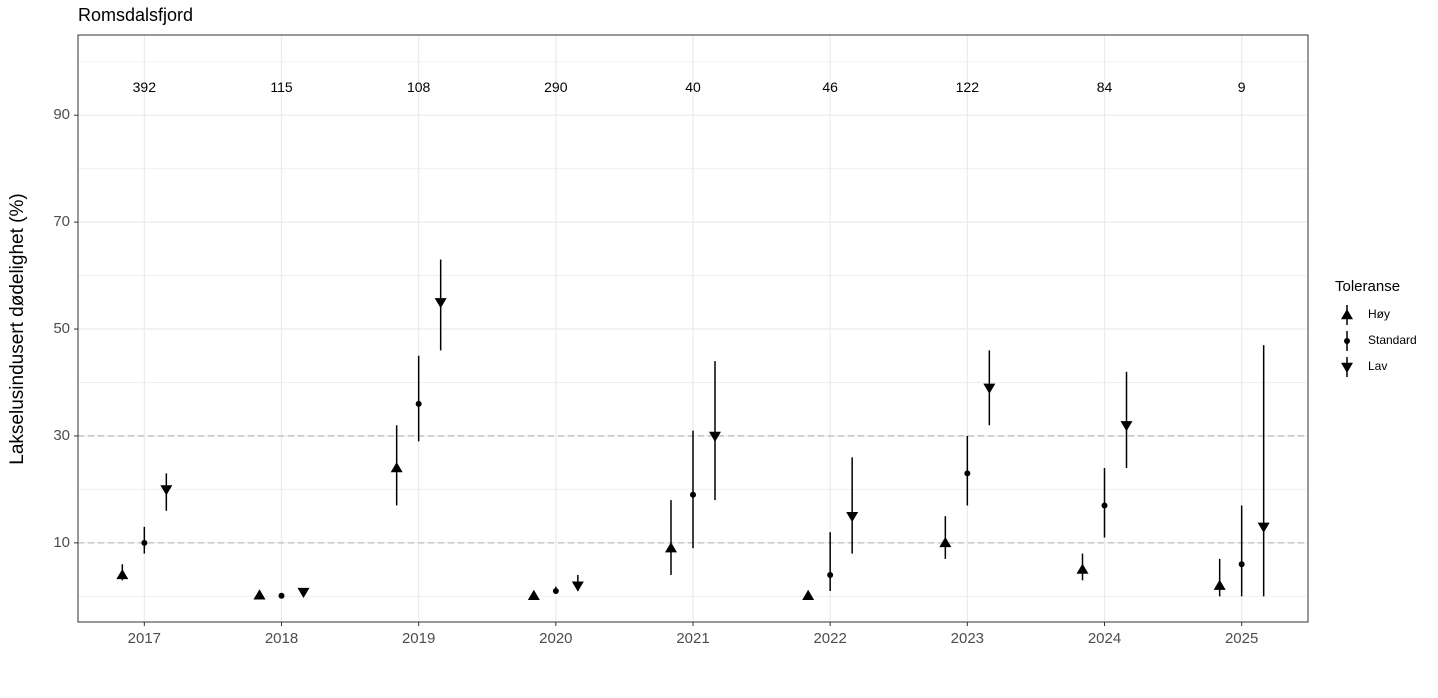  Describe the element at coordinates (830, 87) in the screenshot. I see `count-label: 46` at that location.